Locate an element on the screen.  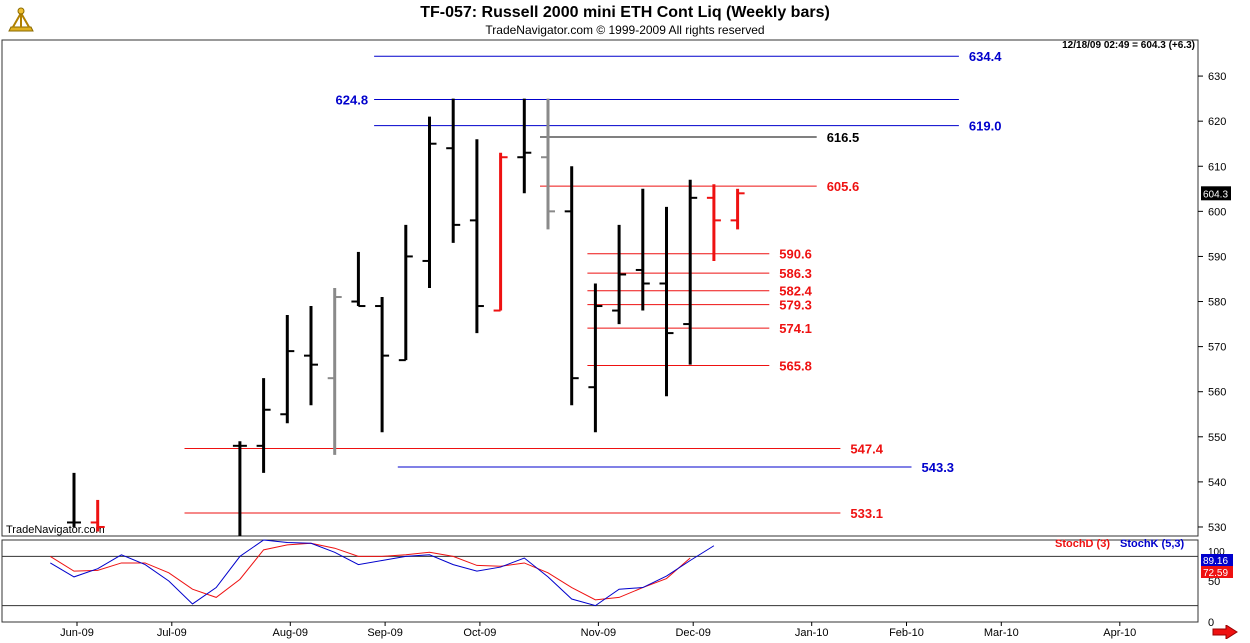
level-label: 605.6 is located at coordinates (843, 186).